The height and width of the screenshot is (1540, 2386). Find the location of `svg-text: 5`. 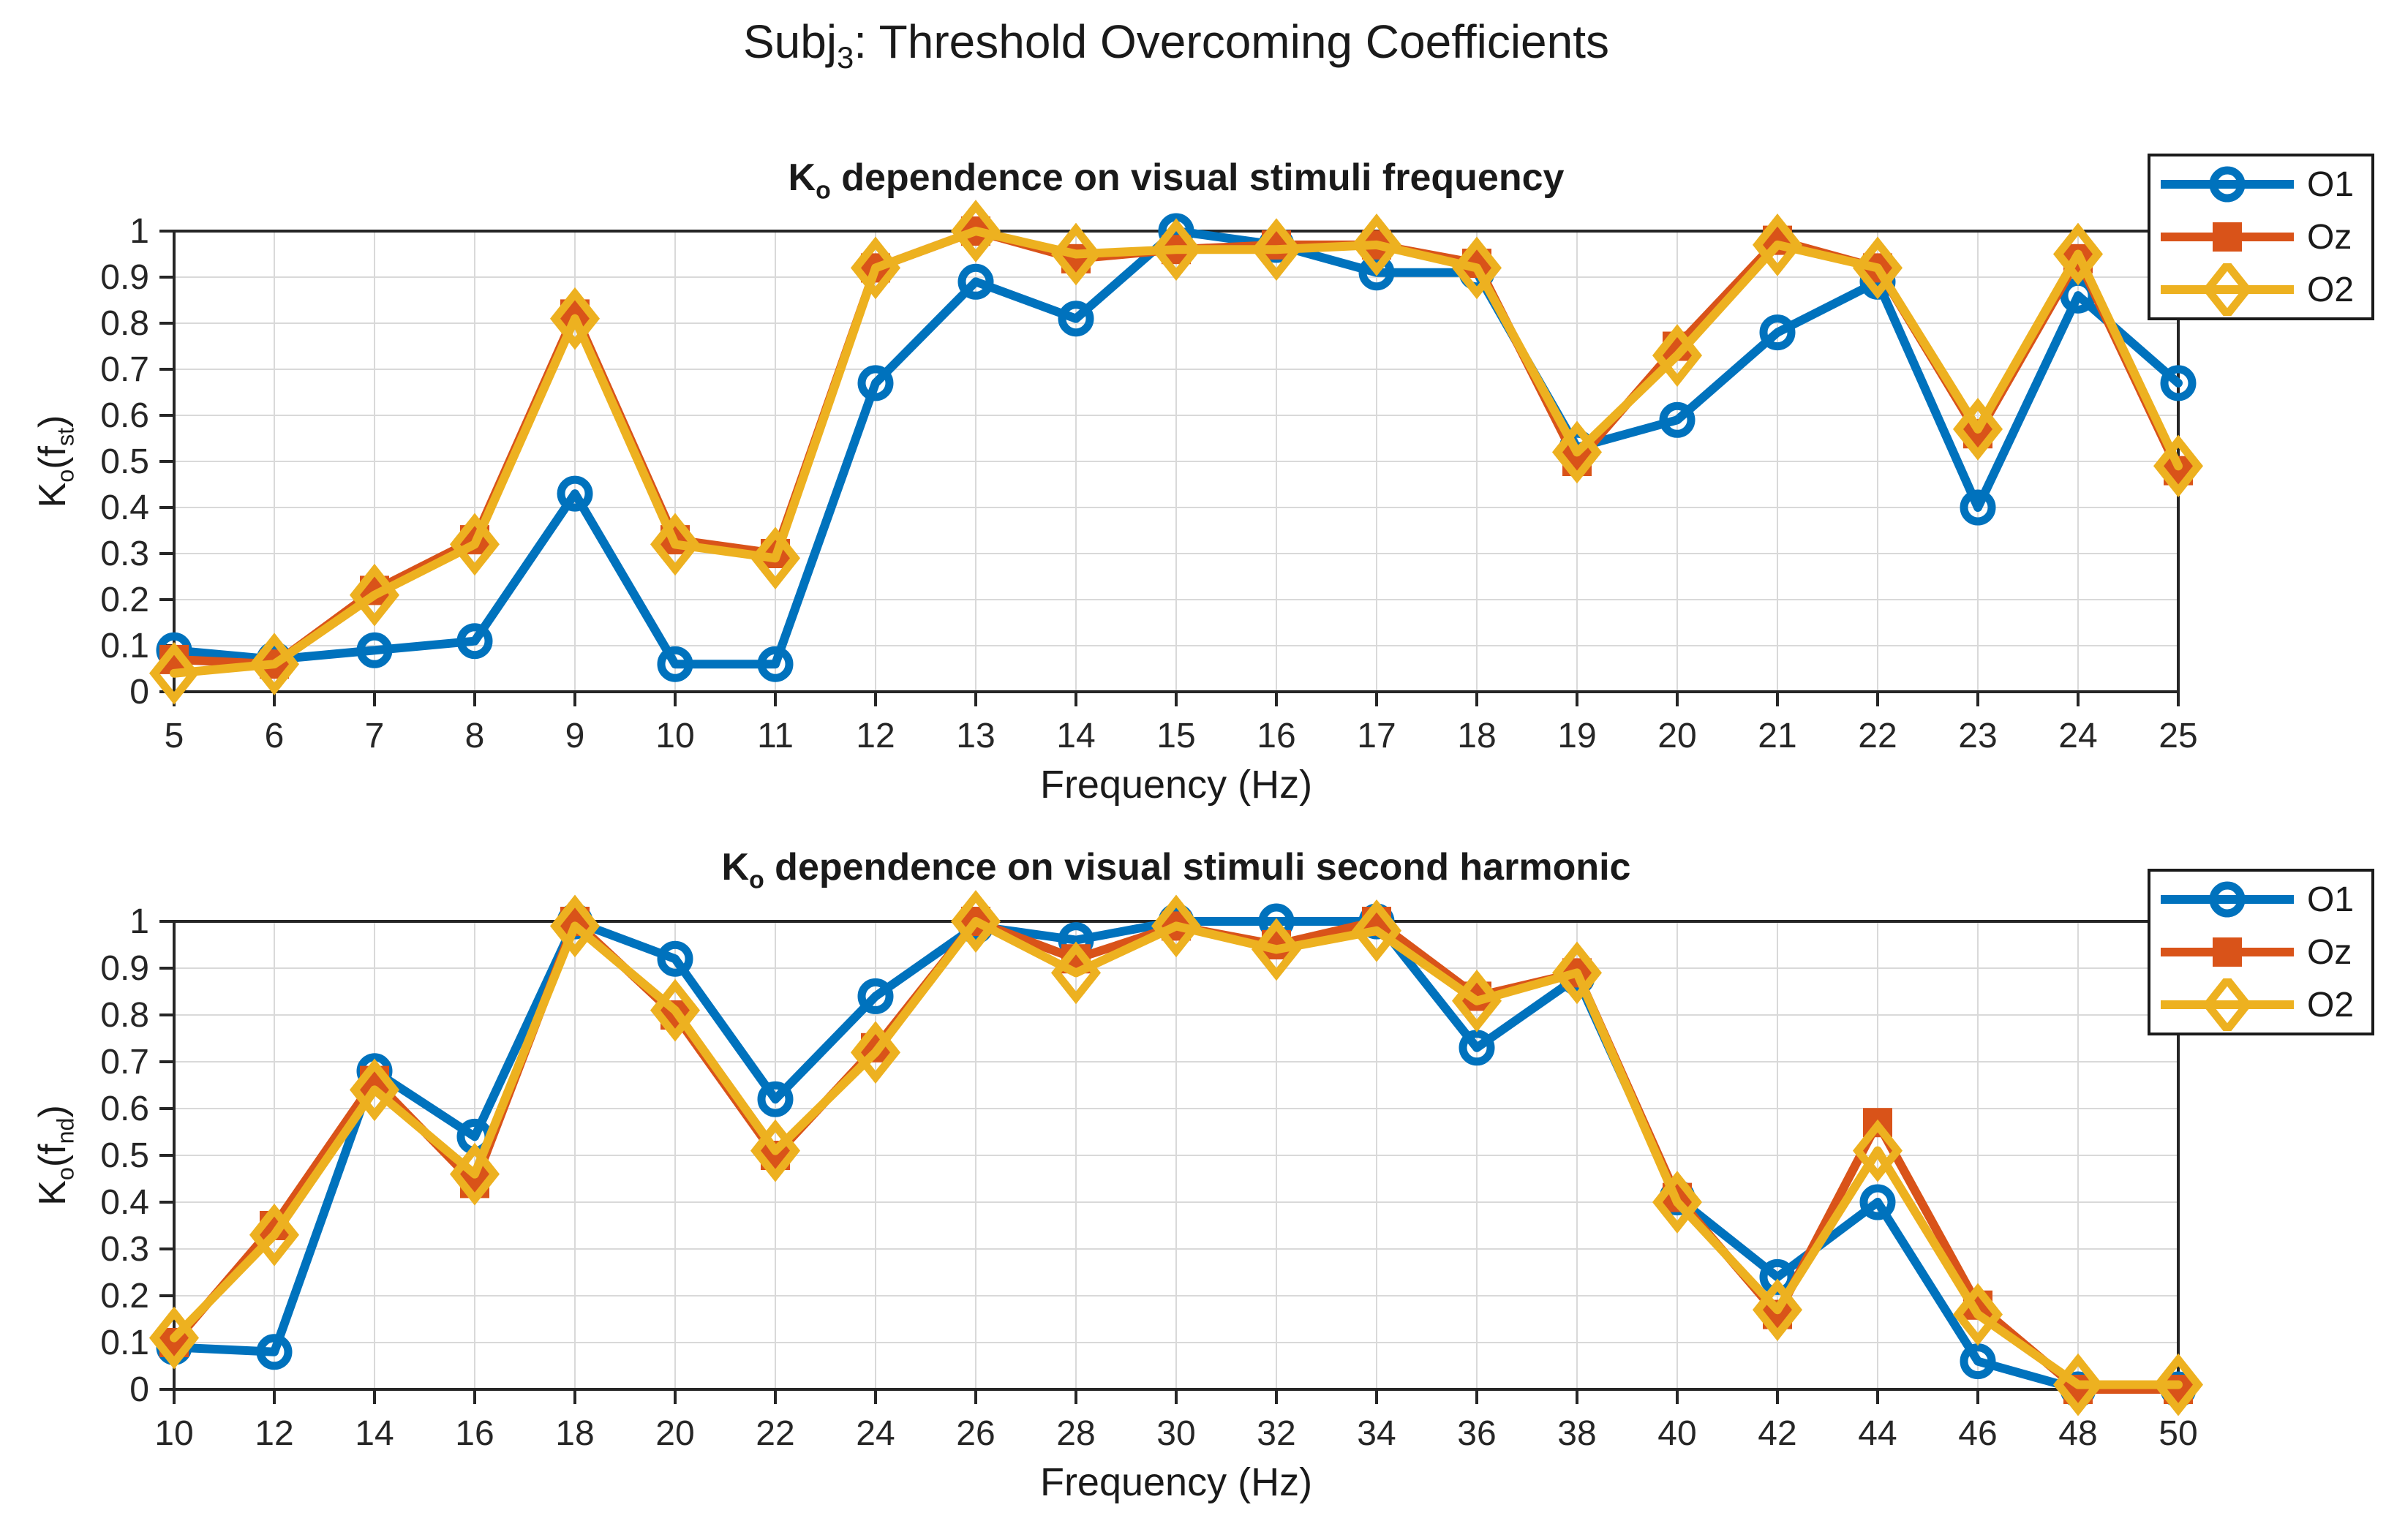

svg-text: 5 is located at coordinates (174, 736).